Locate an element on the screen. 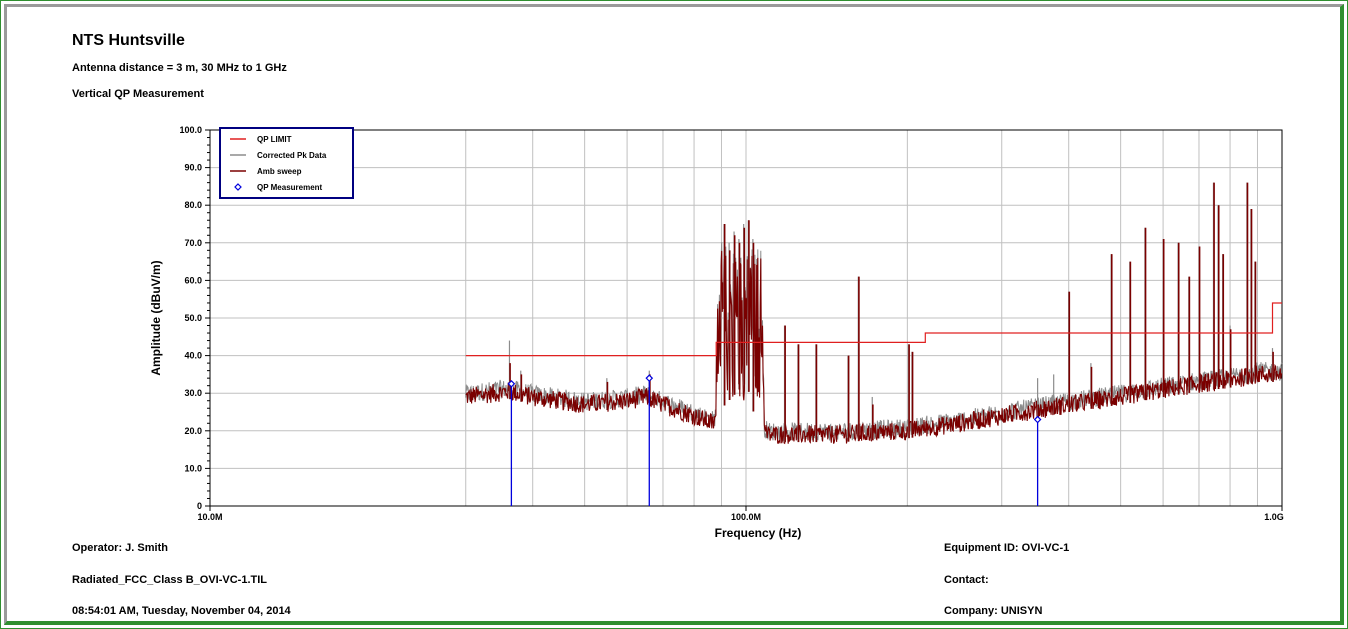 This screenshot has height=629, width=1348. operator-label: Operator: J. Smith is located at coordinates (120, 548).